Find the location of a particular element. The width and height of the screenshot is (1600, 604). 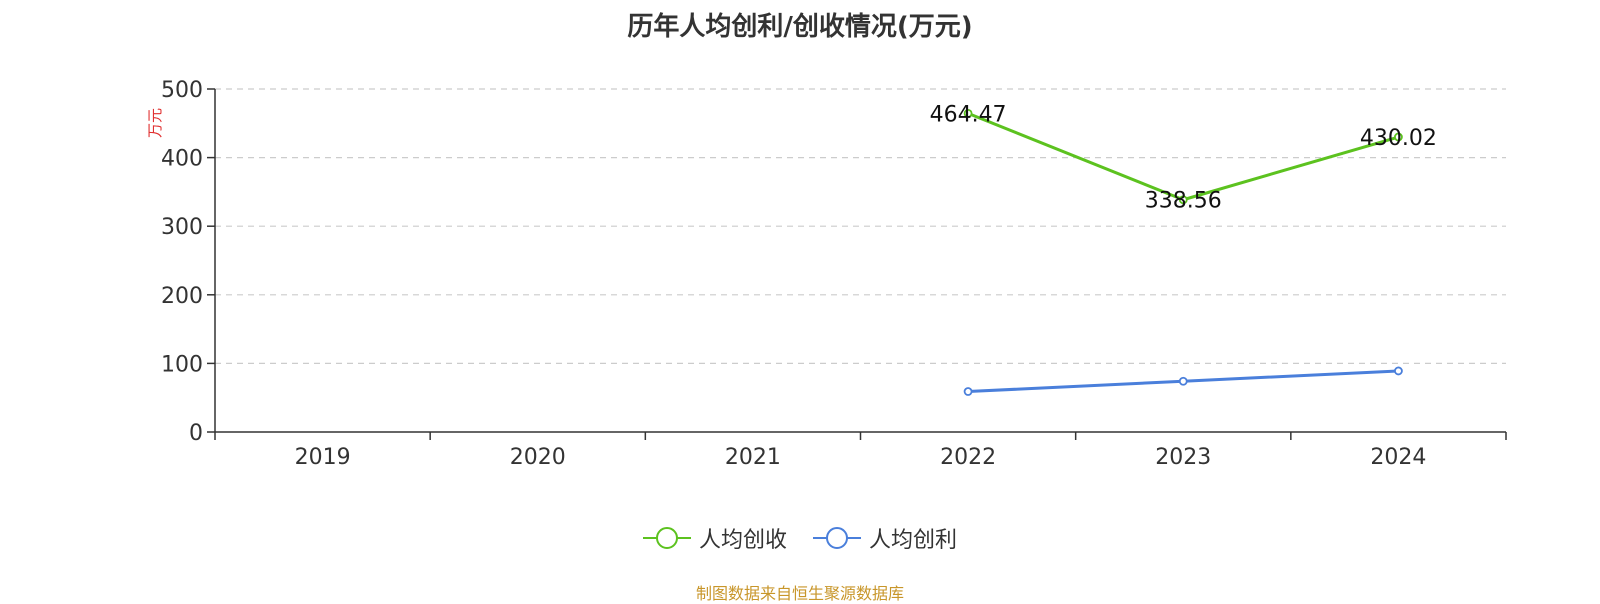

x-tick-label: 2023 is located at coordinates (1183, 457).